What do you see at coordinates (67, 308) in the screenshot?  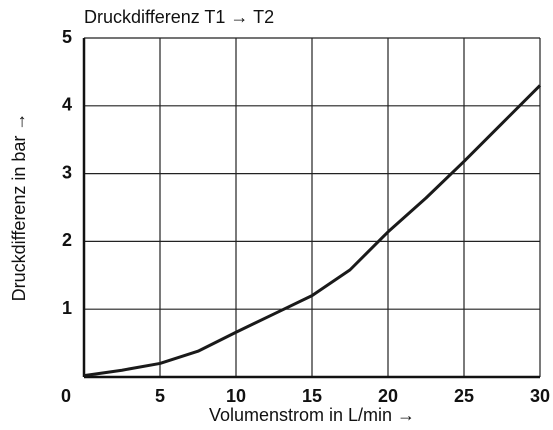 I see `y-tick-label: 1` at bounding box center [67, 308].